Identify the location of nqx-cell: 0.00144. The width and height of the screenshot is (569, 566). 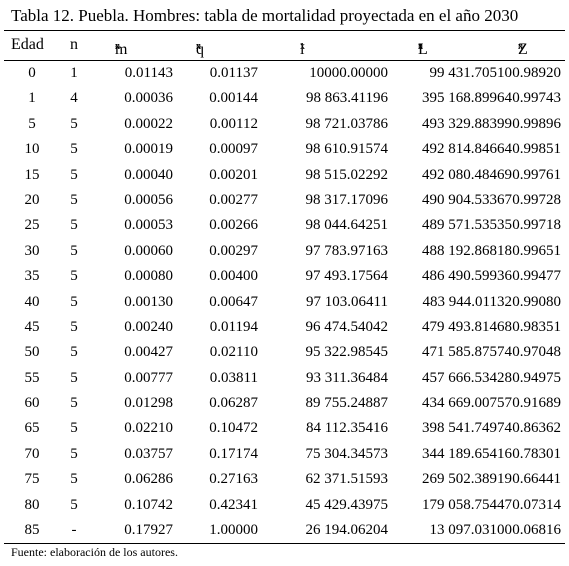
(233, 98).